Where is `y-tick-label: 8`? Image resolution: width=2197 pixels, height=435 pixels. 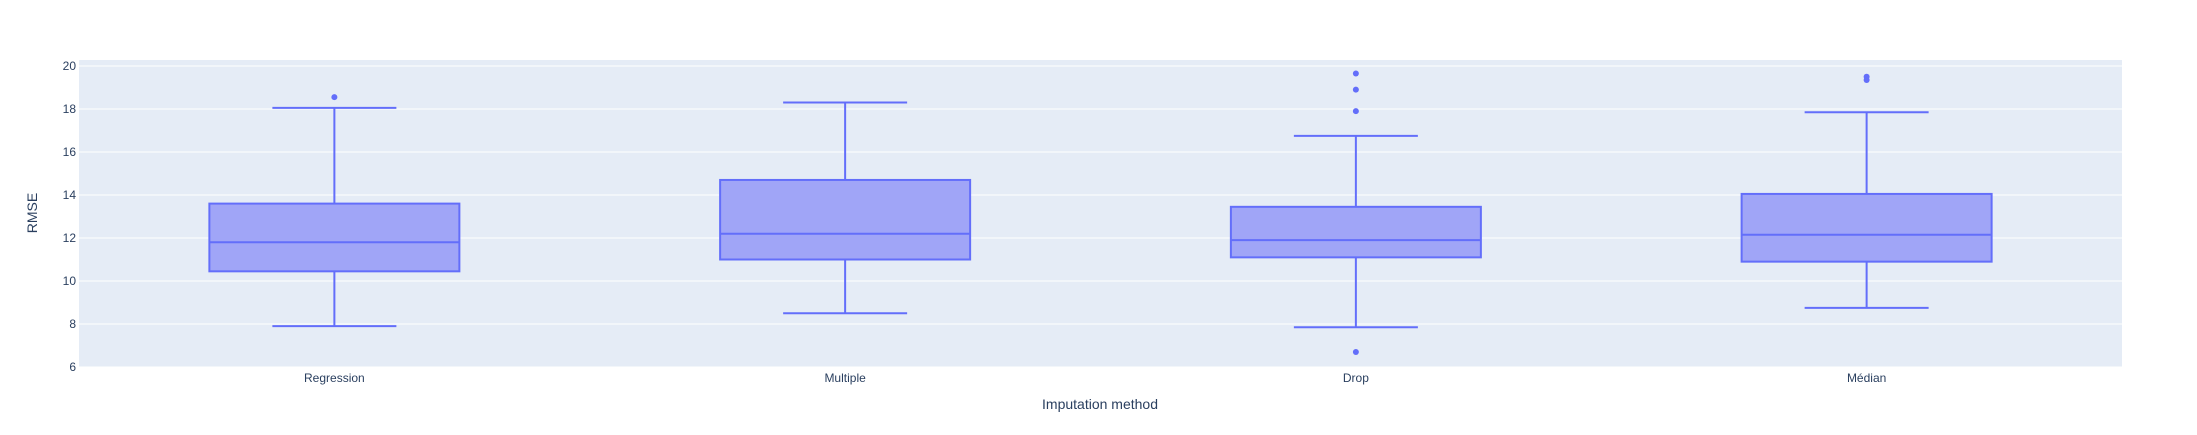 y-tick-label: 8 is located at coordinates (72, 324).